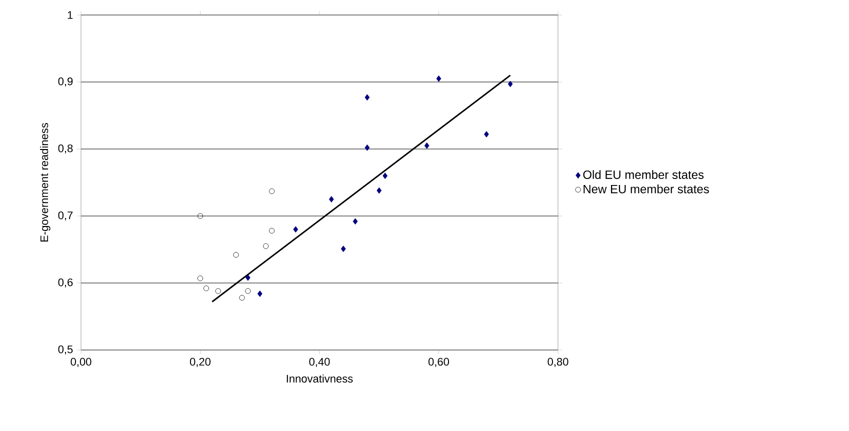  What do you see at coordinates (200, 362) in the screenshot?
I see `x-tick-label: 0,20` at bounding box center [200, 362].